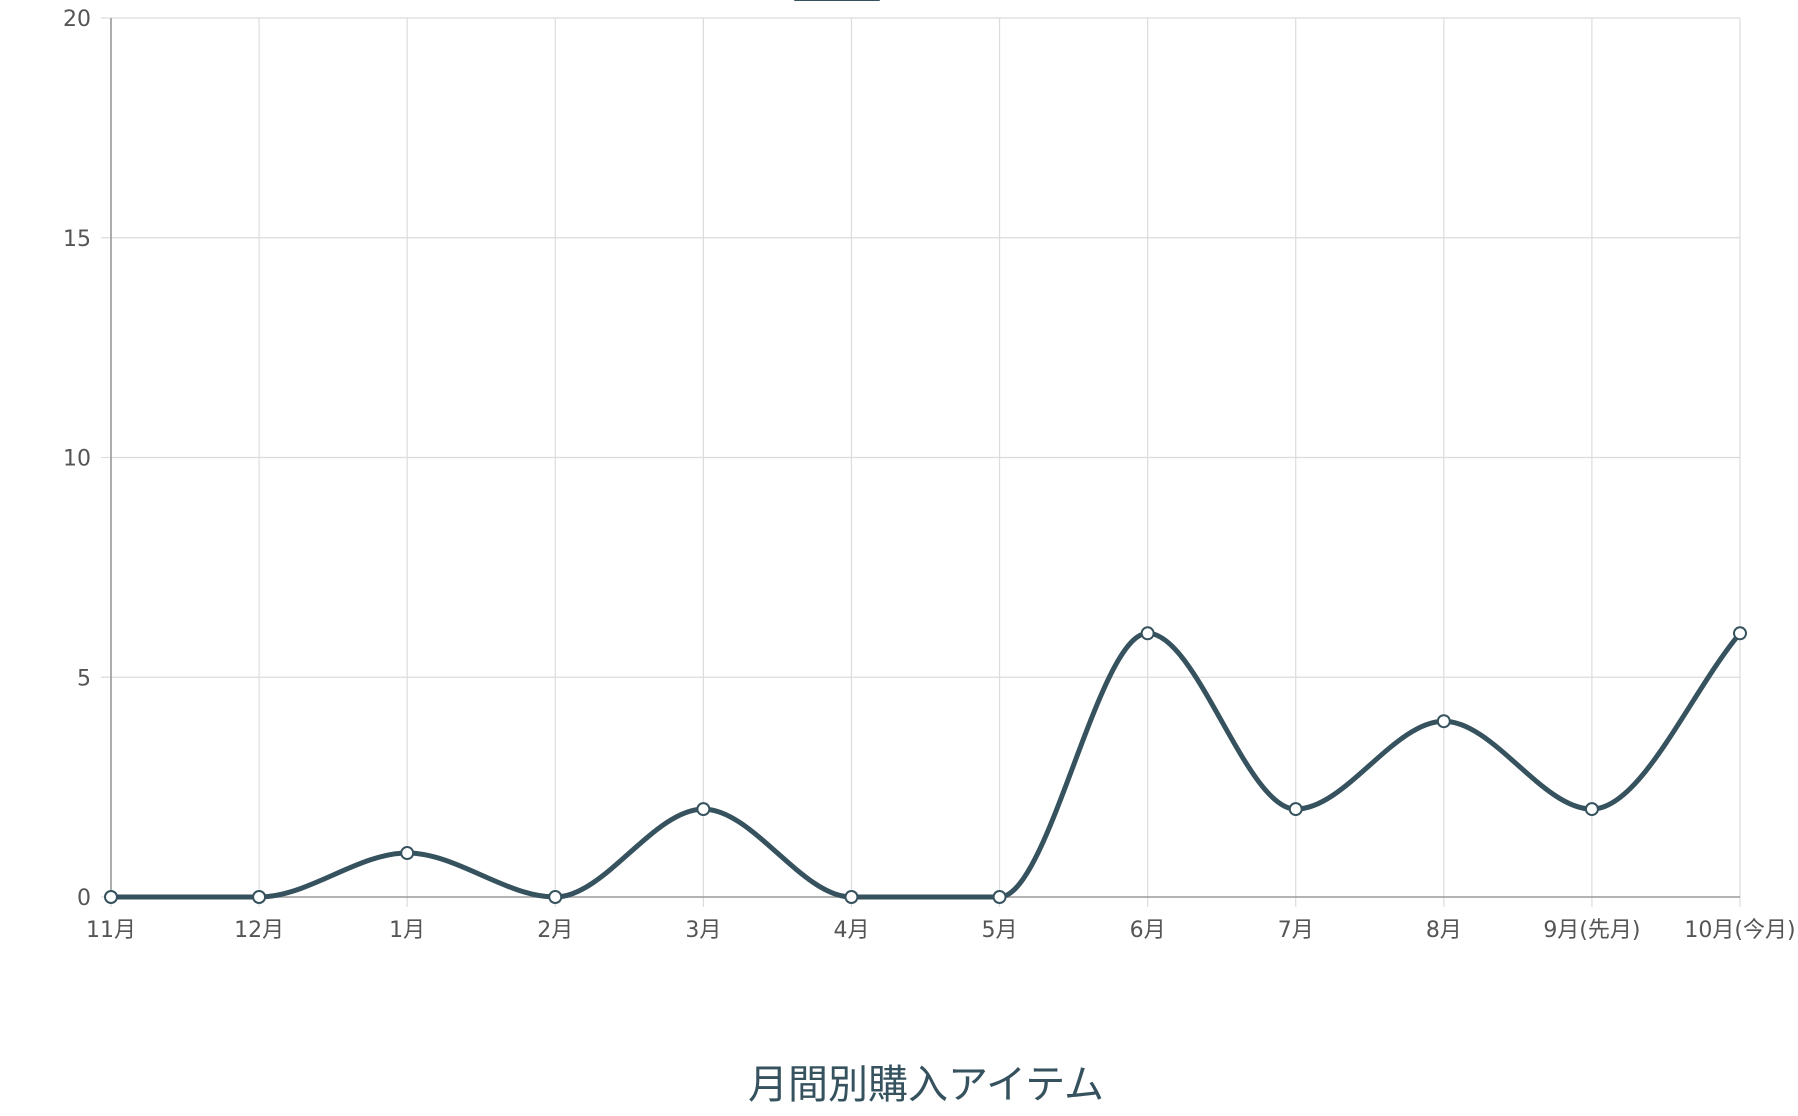 The image size is (1798, 1116). What do you see at coordinates (1739, 930) in the screenshot?
I see `x-tick-label: 10月(今月)` at bounding box center [1739, 930].